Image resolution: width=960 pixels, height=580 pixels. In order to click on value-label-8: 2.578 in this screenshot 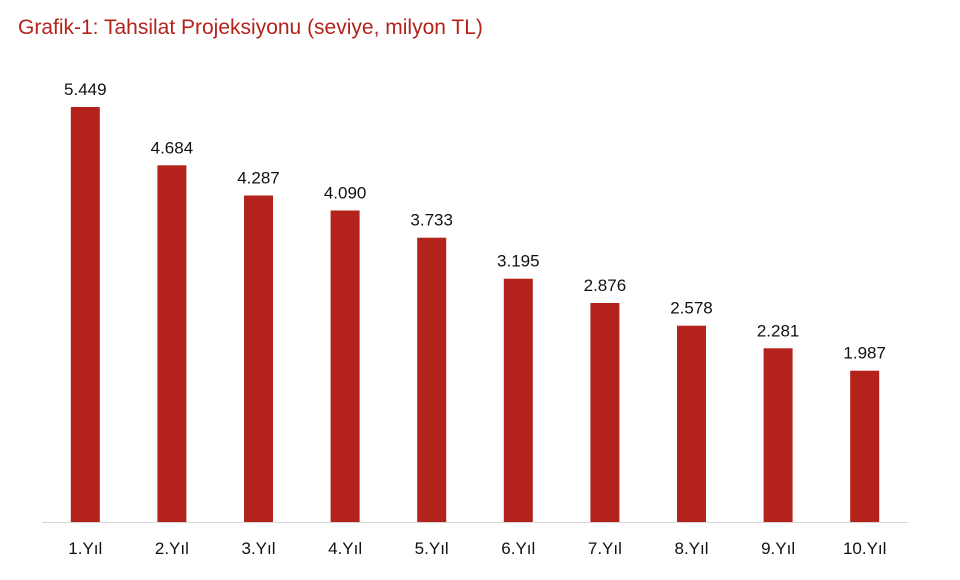, I will do `click(691, 308)`.